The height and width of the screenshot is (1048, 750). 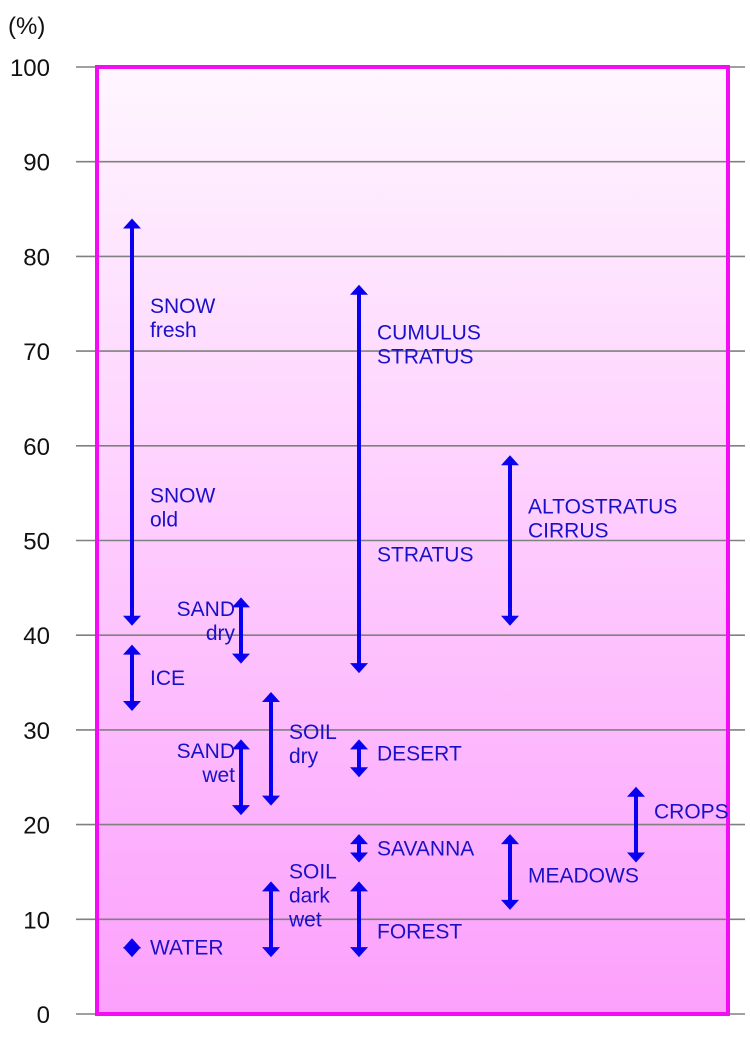 What do you see at coordinates (691, 811) in the screenshot?
I see `range-label: CROPS` at bounding box center [691, 811].